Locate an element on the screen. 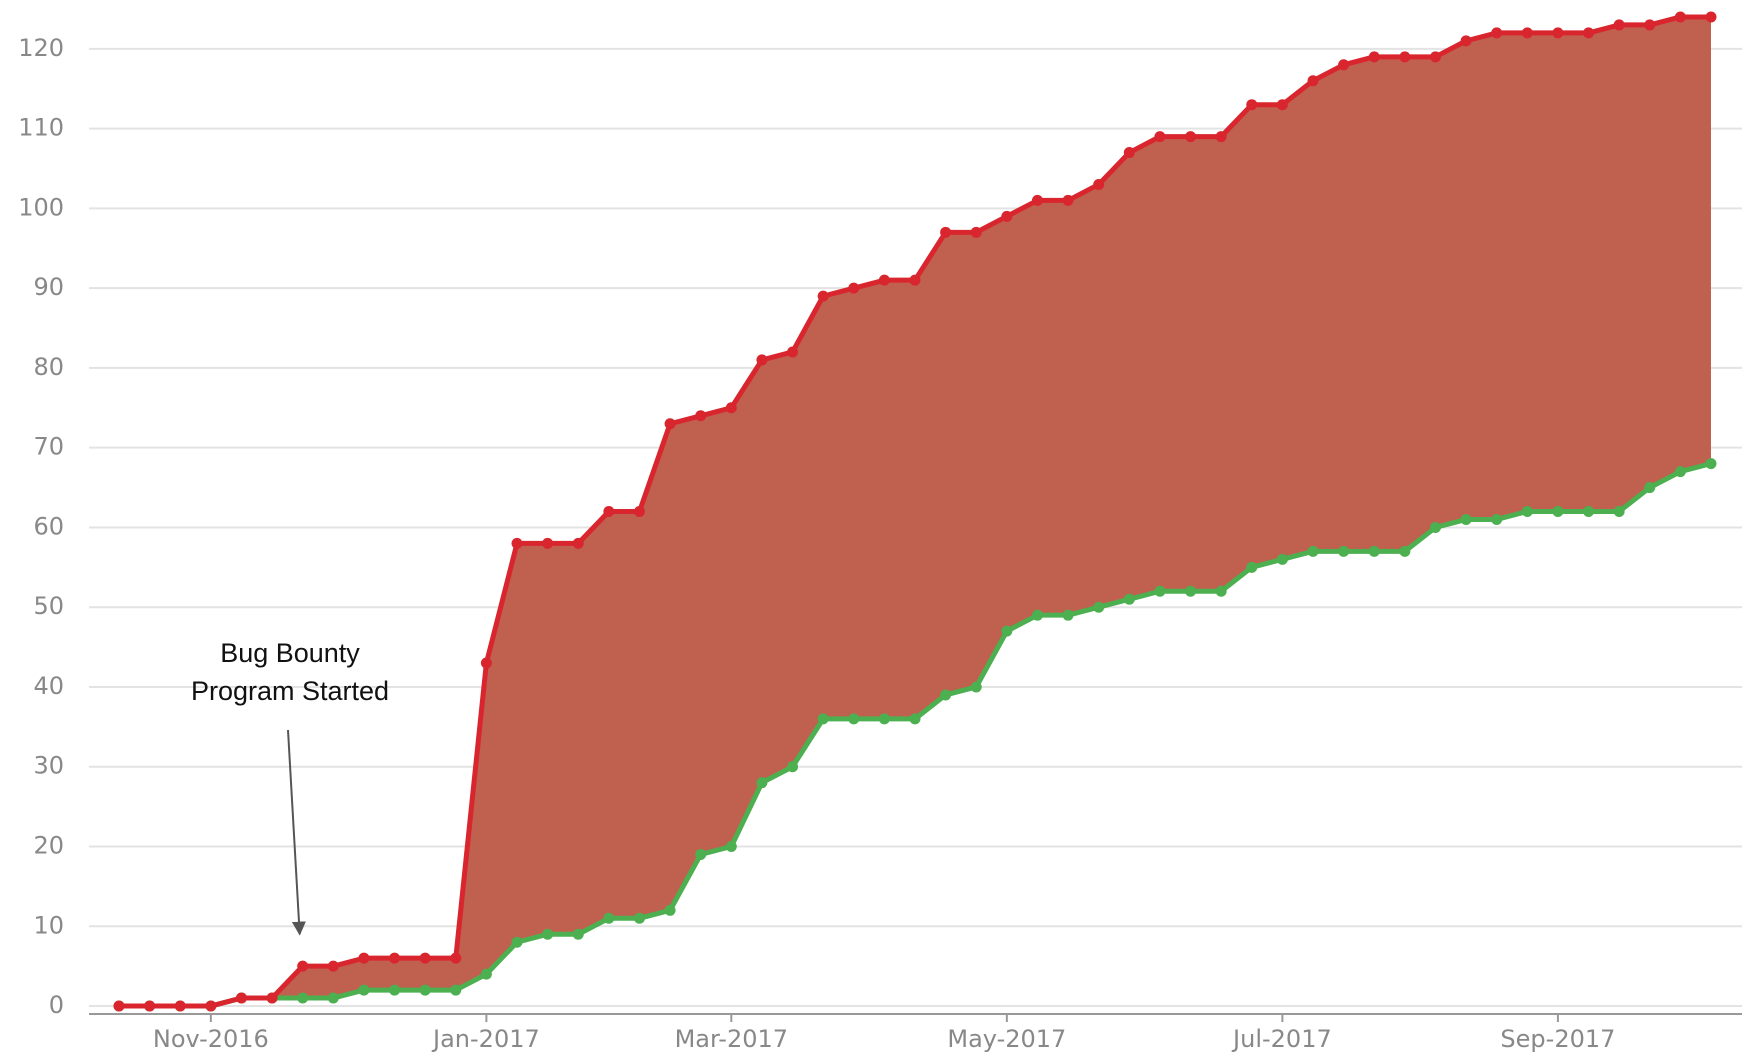  y-tick-label: 40 is located at coordinates (48, 686).